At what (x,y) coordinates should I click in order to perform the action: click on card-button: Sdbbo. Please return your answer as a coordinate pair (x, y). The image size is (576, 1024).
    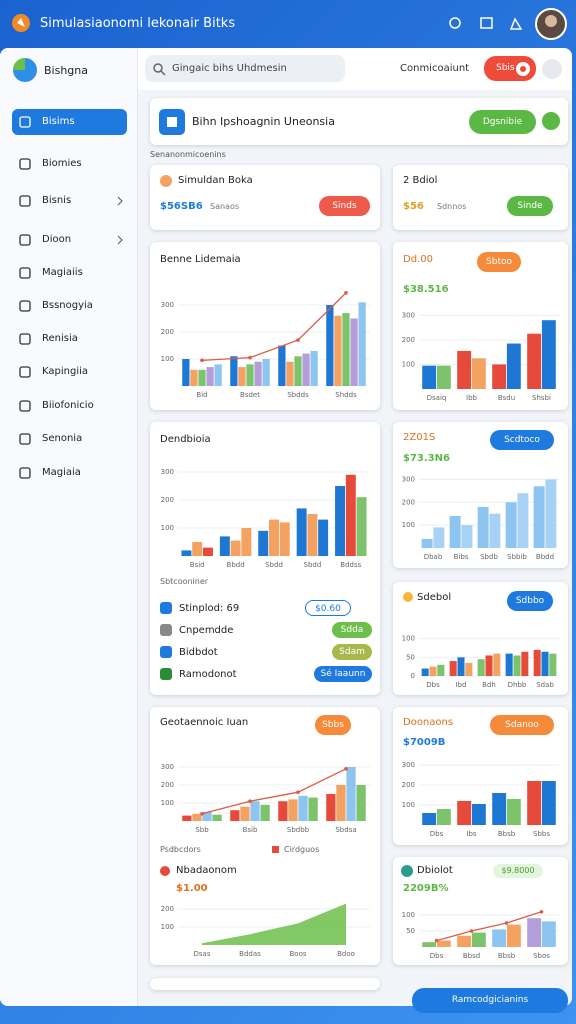
    Looking at the image, I should click on (530, 601).